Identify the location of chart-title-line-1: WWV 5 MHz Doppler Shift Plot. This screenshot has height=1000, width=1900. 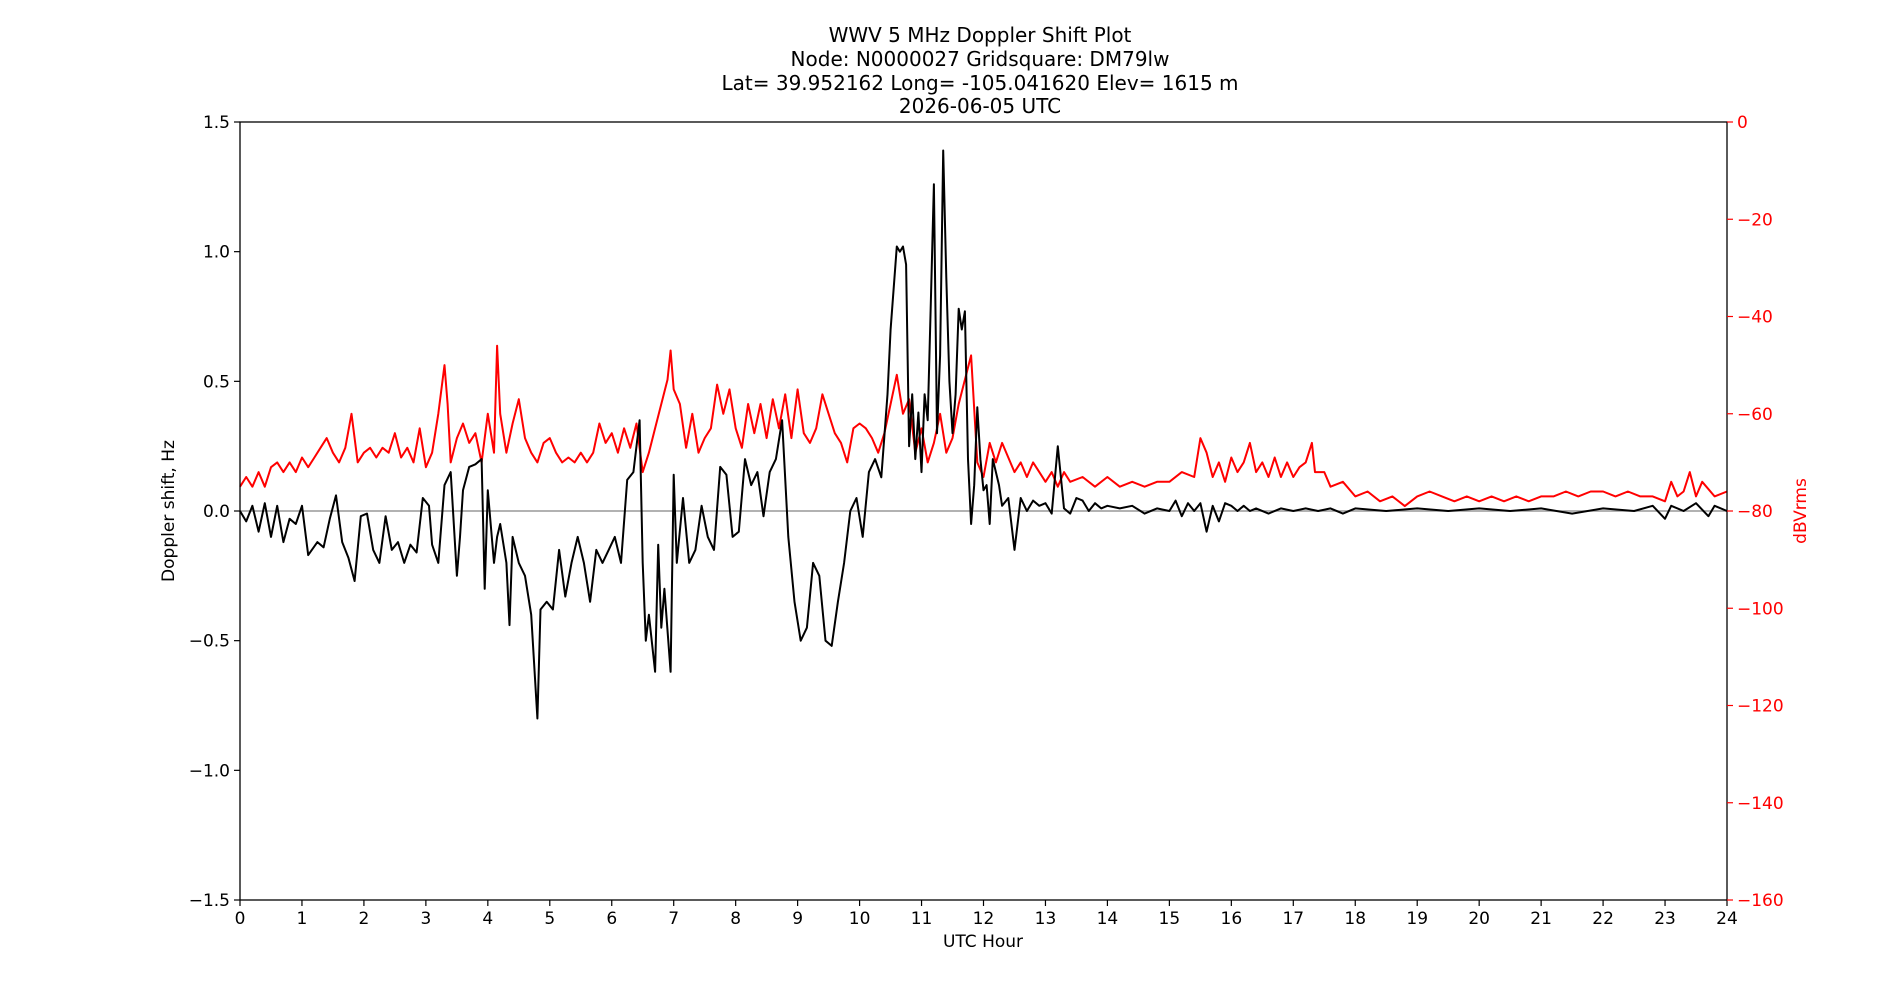
(980, 35).